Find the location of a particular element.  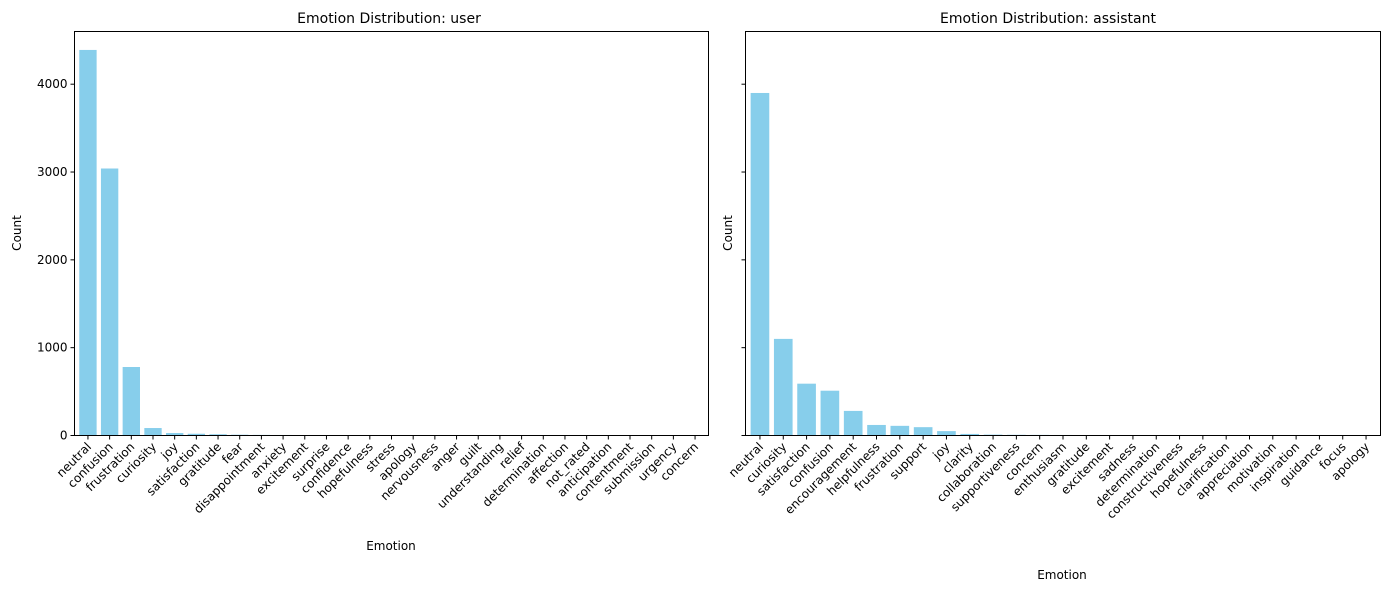

chart-title: Emotion Distribution: user is located at coordinates (389, 19).